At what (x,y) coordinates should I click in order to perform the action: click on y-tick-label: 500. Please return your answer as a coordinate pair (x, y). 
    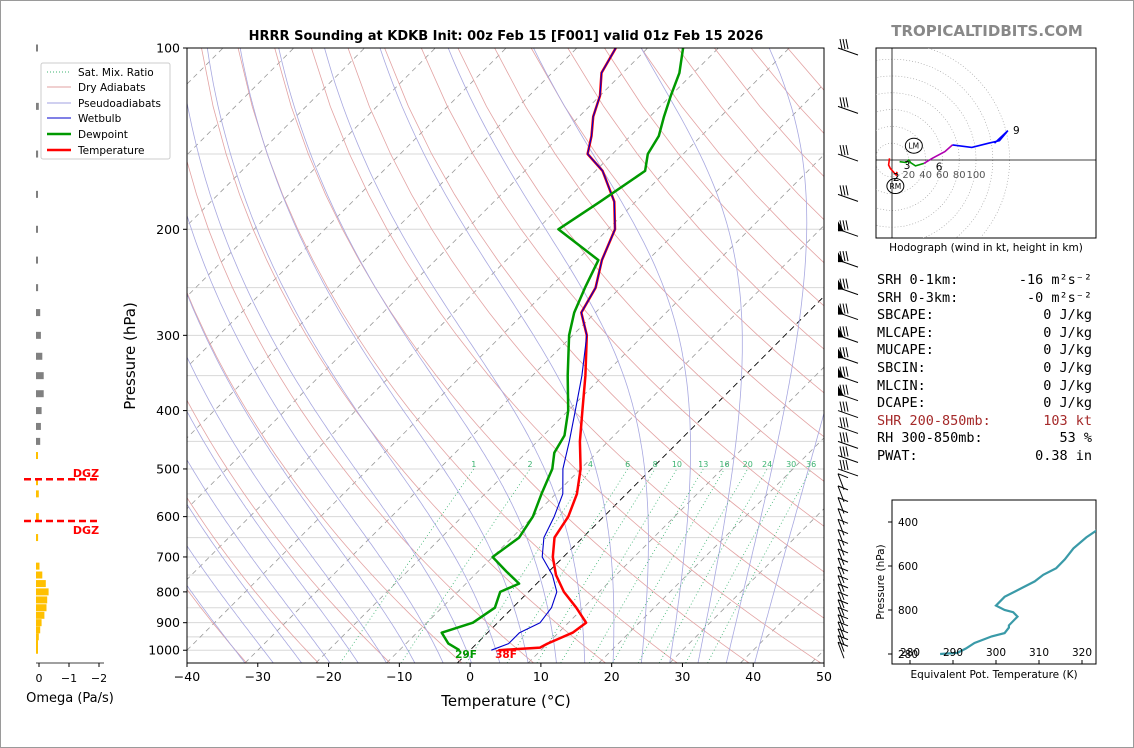
    Looking at the image, I should click on (168, 468).